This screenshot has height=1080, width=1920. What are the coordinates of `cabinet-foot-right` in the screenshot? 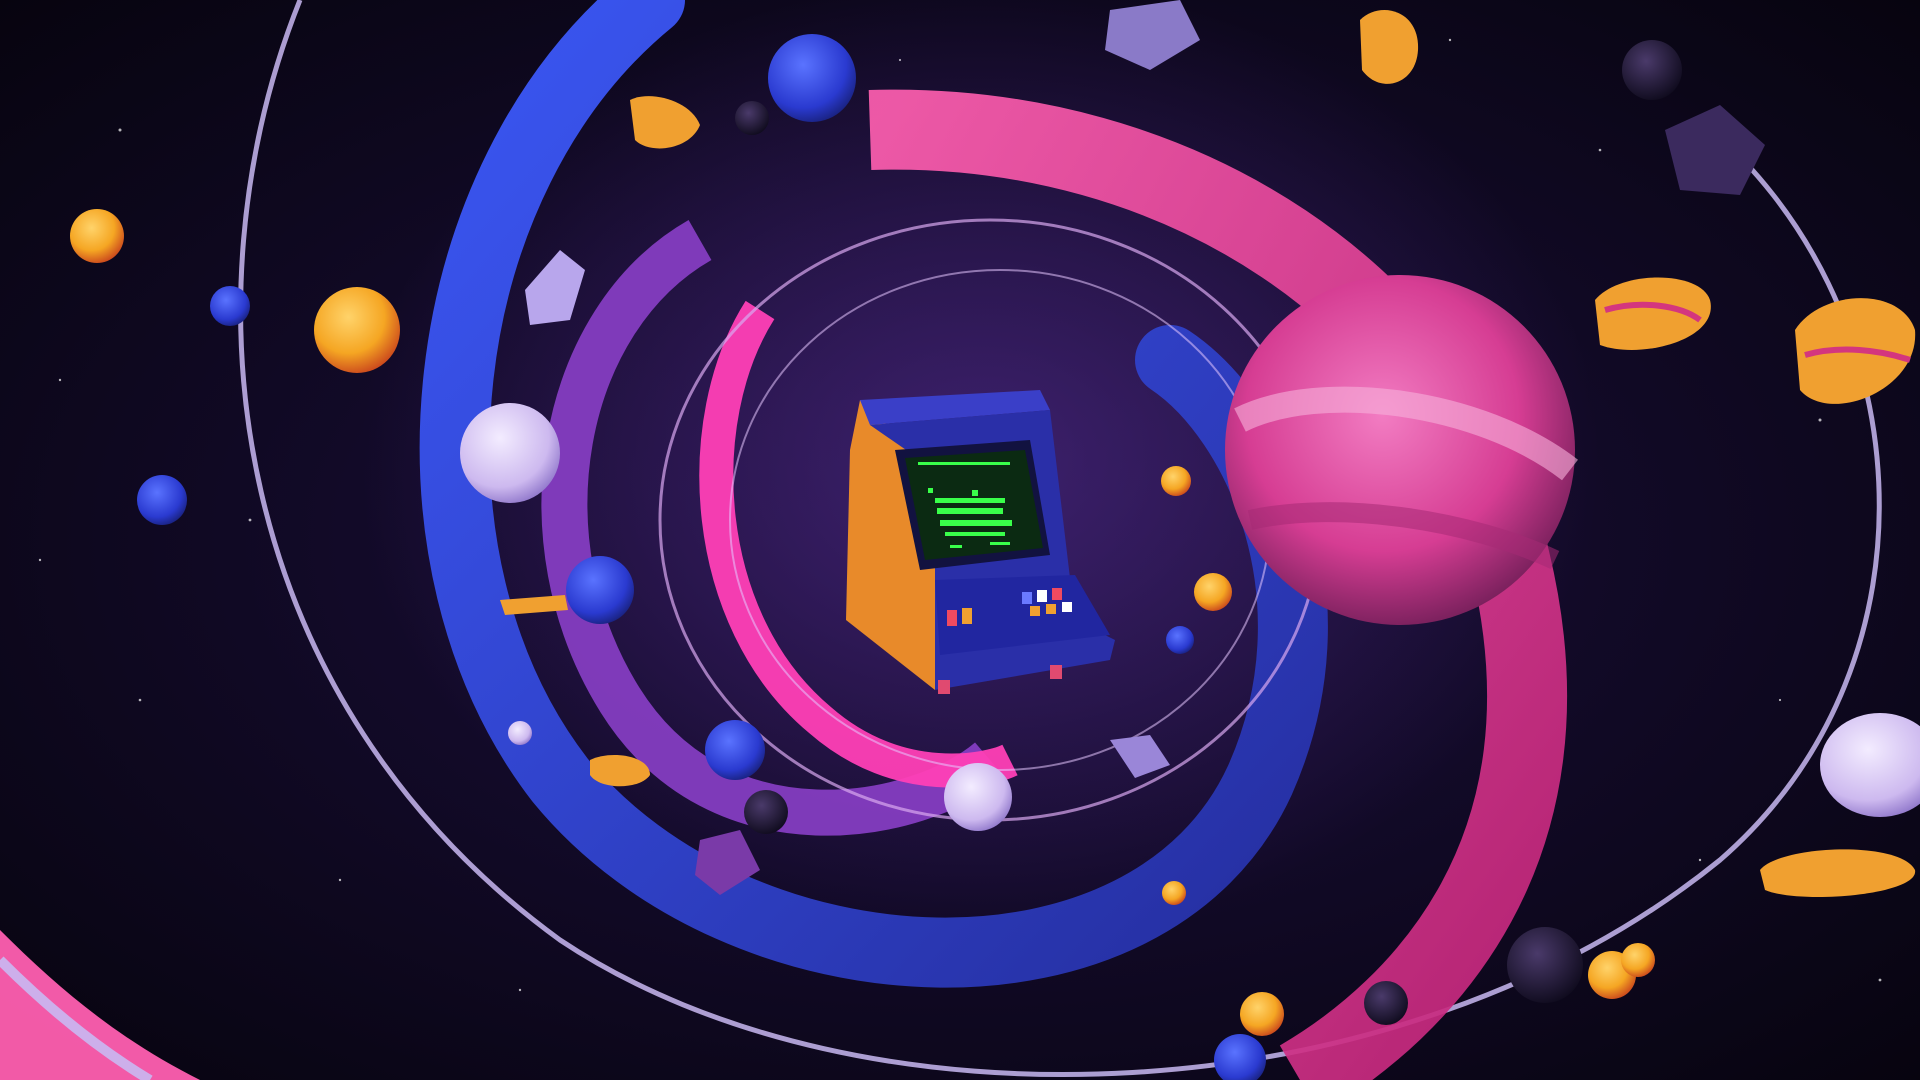 It's located at (1056, 672).